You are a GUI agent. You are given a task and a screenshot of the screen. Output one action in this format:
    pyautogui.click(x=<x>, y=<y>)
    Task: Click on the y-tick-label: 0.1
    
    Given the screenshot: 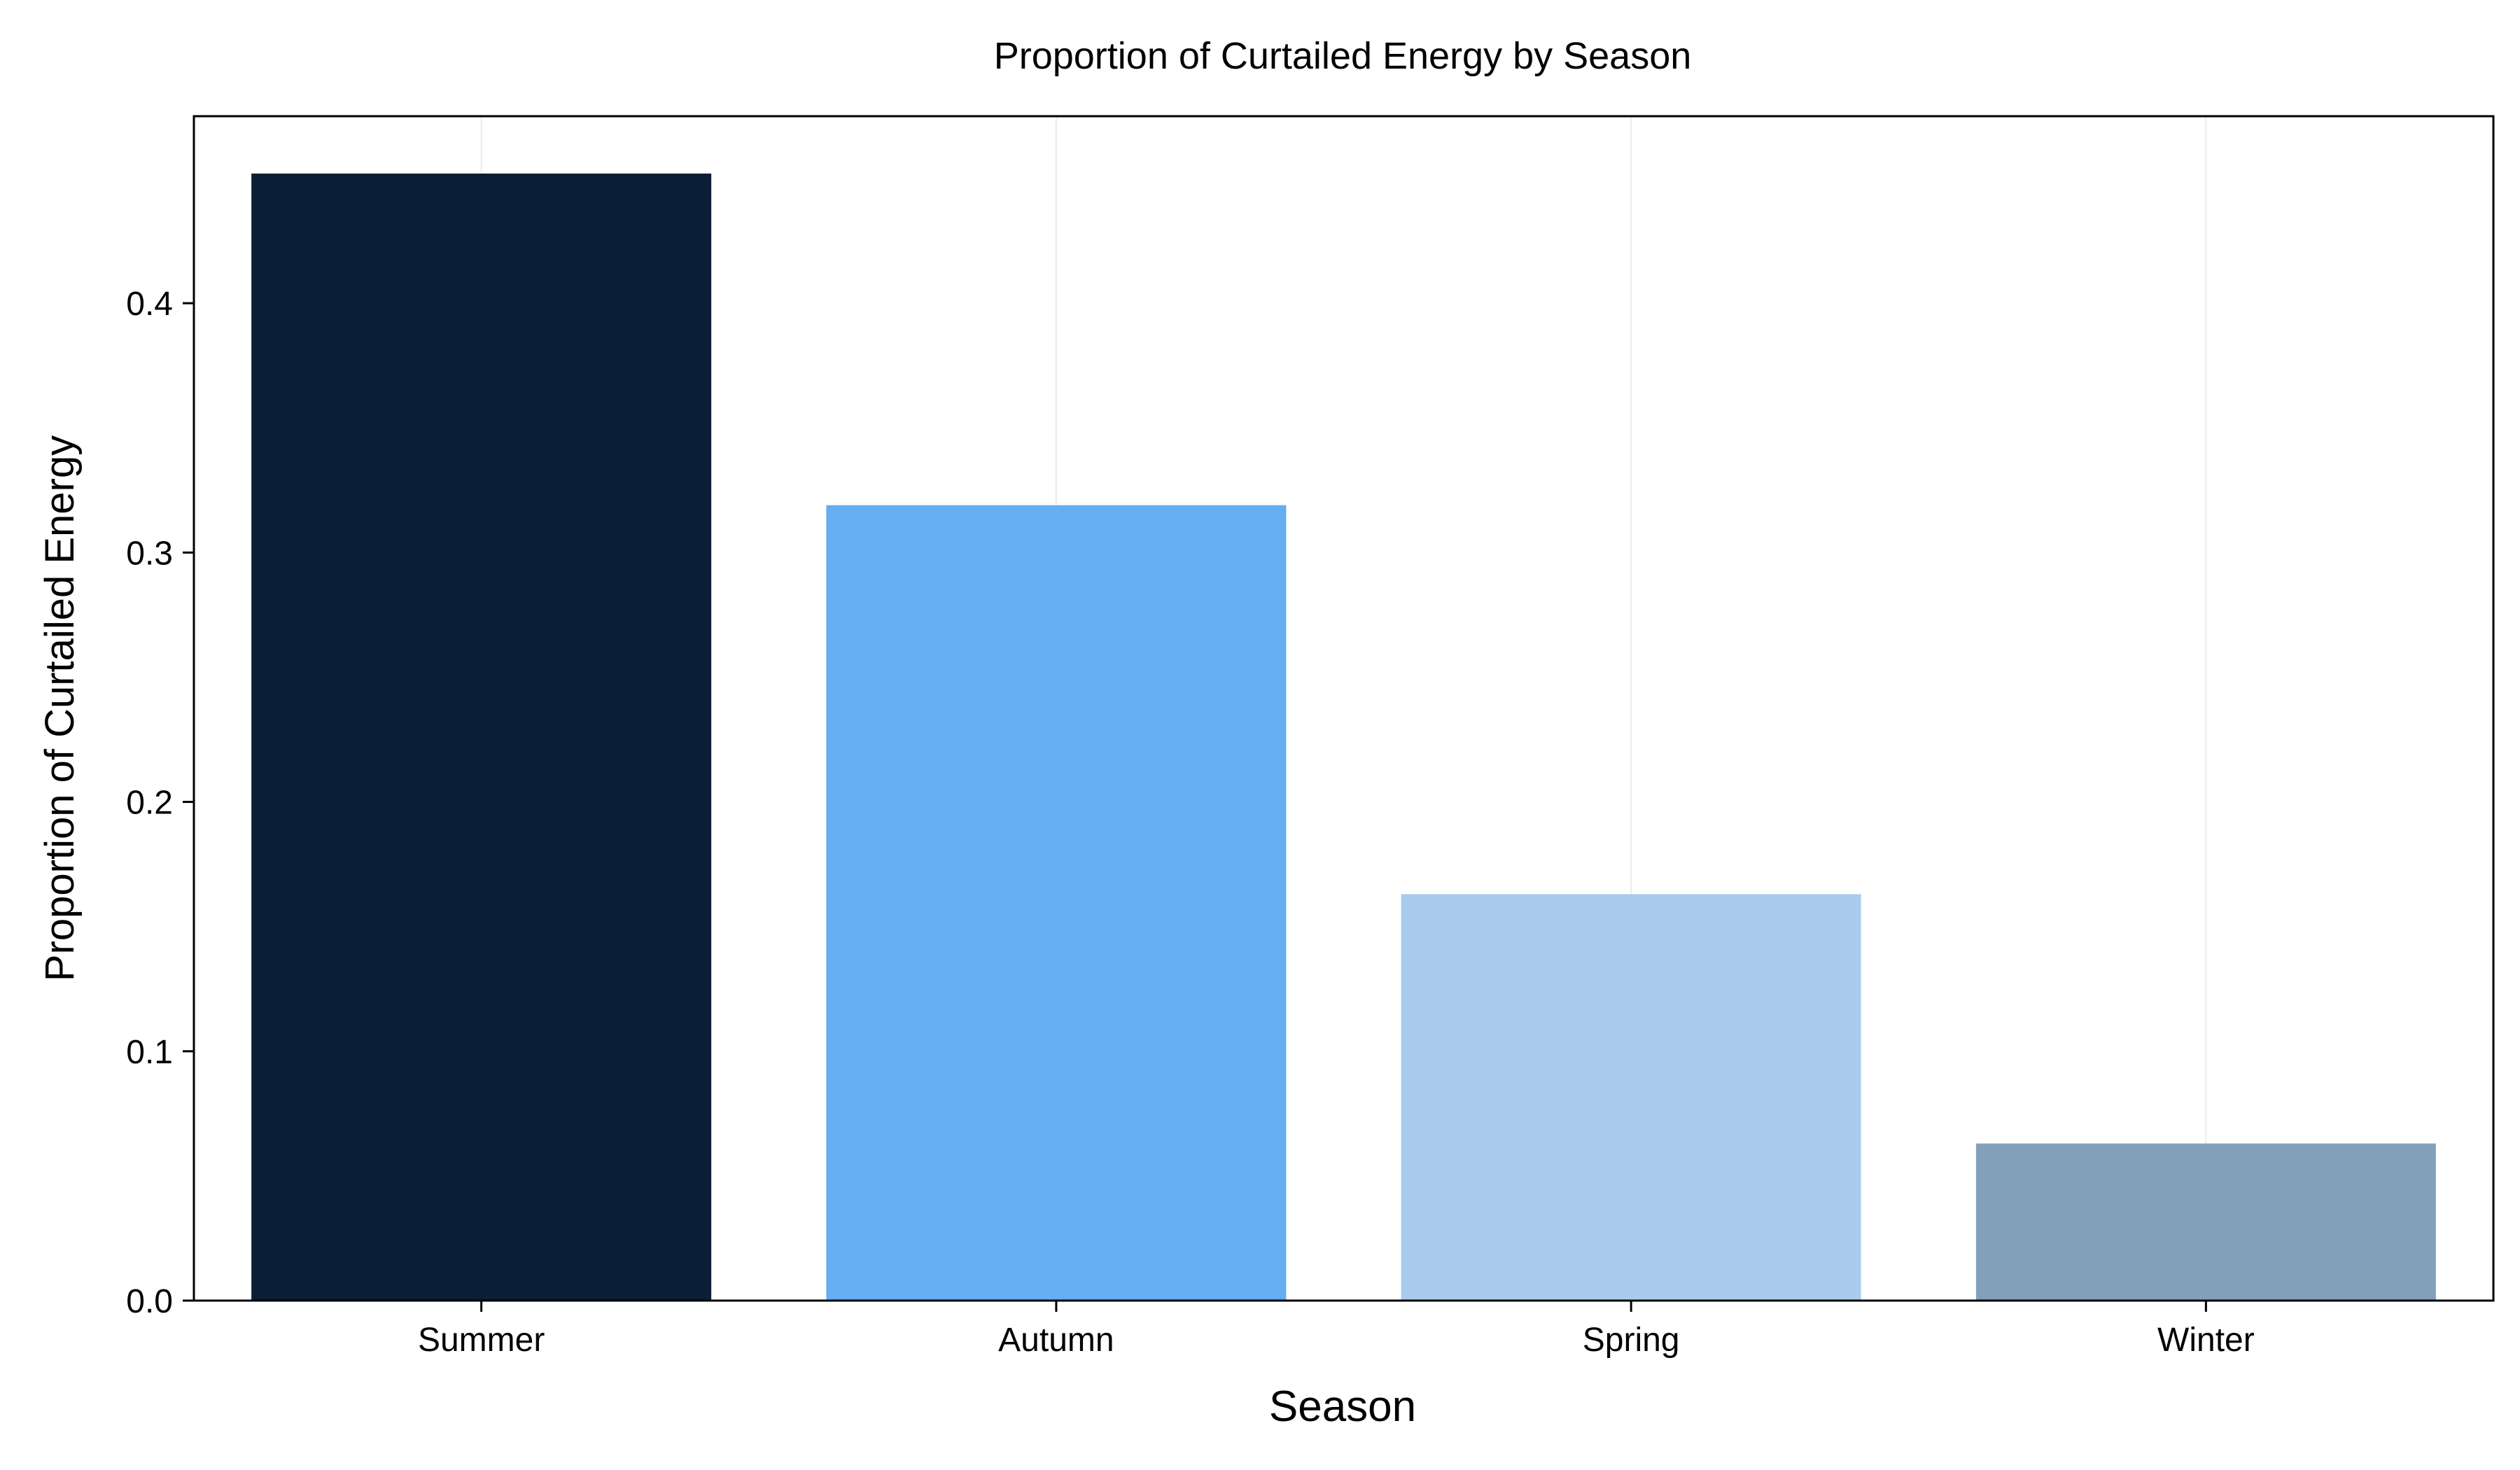 What is the action you would take?
    pyautogui.click(x=149, y=1052)
    